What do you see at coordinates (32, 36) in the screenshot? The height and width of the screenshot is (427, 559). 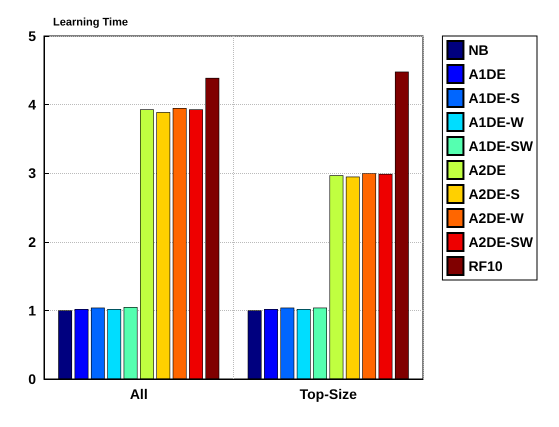 I see `y-tick-label: 5` at bounding box center [32, 36].